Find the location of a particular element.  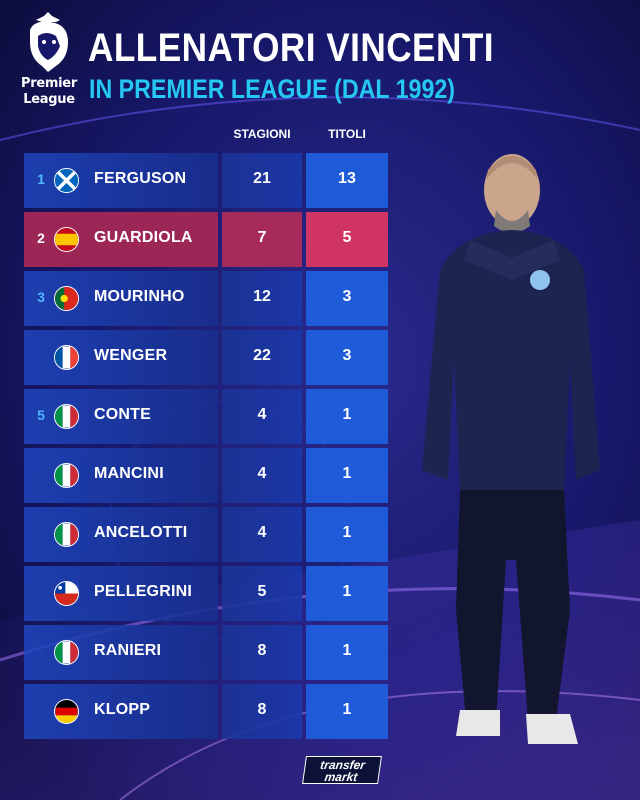

seasons-value: 12 is located at coordinates (262, 296).